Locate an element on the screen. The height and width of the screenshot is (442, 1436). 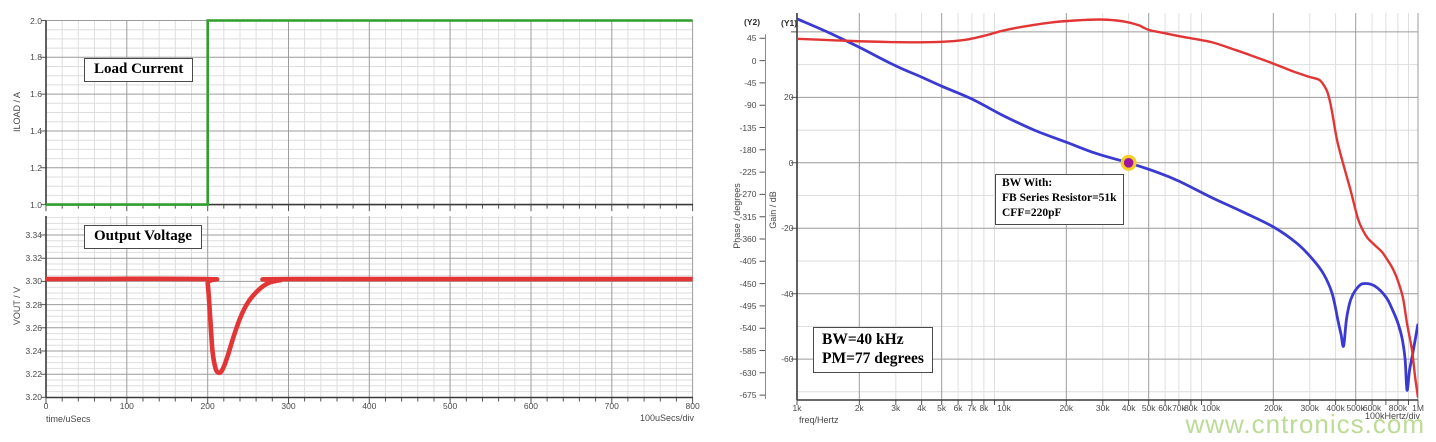
time-xtick-label: 200 is located at coordinates (207, 405).